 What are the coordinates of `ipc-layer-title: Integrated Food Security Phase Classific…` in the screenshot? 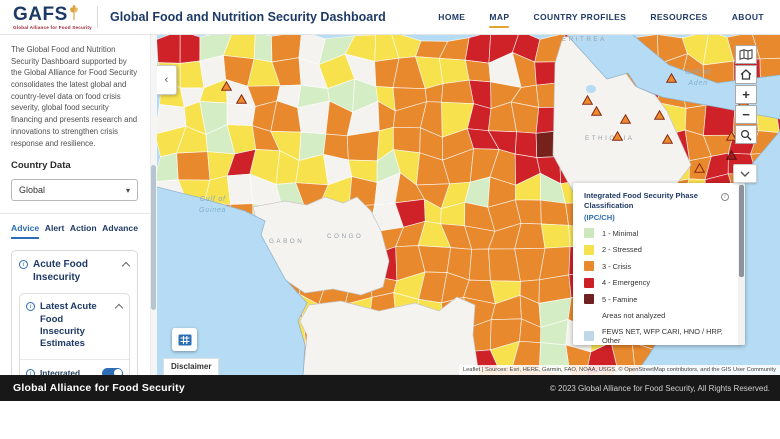 It's located at (60, 371).